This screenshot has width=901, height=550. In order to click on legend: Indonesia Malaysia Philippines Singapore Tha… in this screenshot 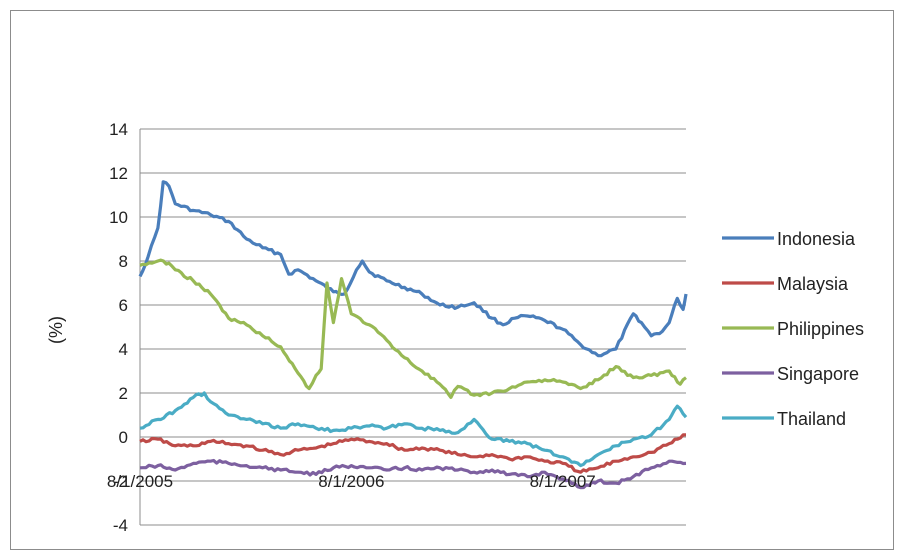, I will do `click(793, 329)`.